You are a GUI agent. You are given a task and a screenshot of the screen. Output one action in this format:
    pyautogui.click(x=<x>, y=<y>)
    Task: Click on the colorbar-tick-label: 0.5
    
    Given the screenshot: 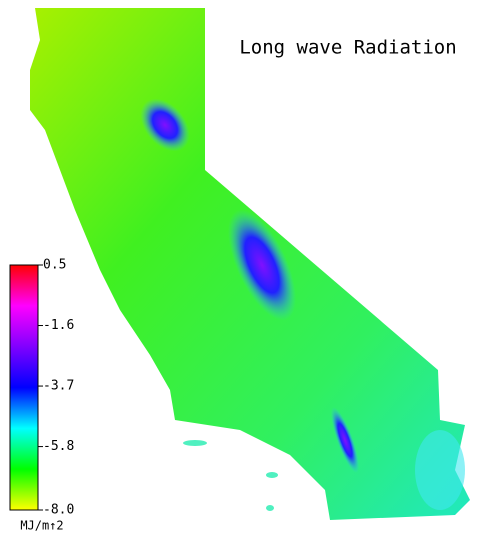 What is the action you would take?
    pyautogui.click(x=54, y=265)
    